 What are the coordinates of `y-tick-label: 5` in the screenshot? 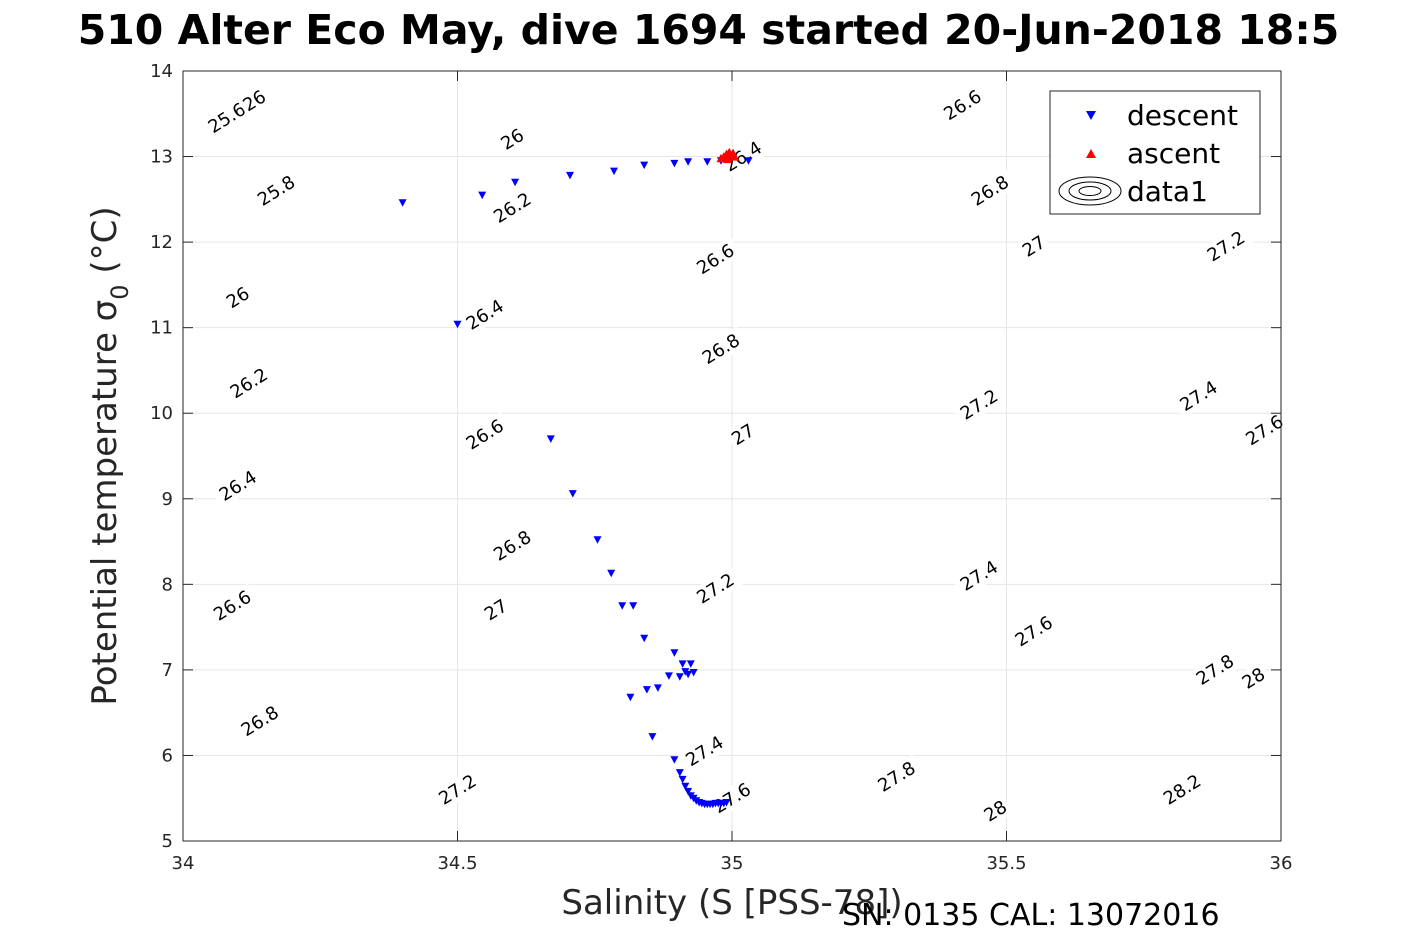 It's located at (167, 841).